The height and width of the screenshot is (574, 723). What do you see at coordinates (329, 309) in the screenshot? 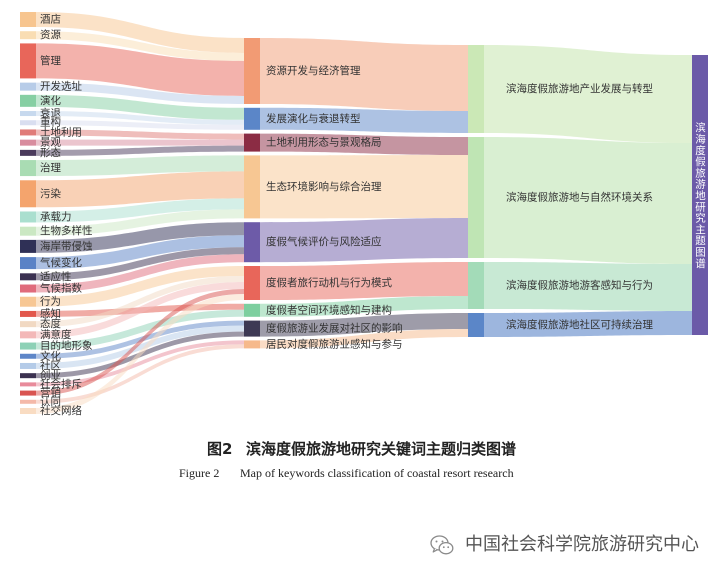
I see `topic-label: 度假者空间环境感知与建构` at bounding box center [329, 309].